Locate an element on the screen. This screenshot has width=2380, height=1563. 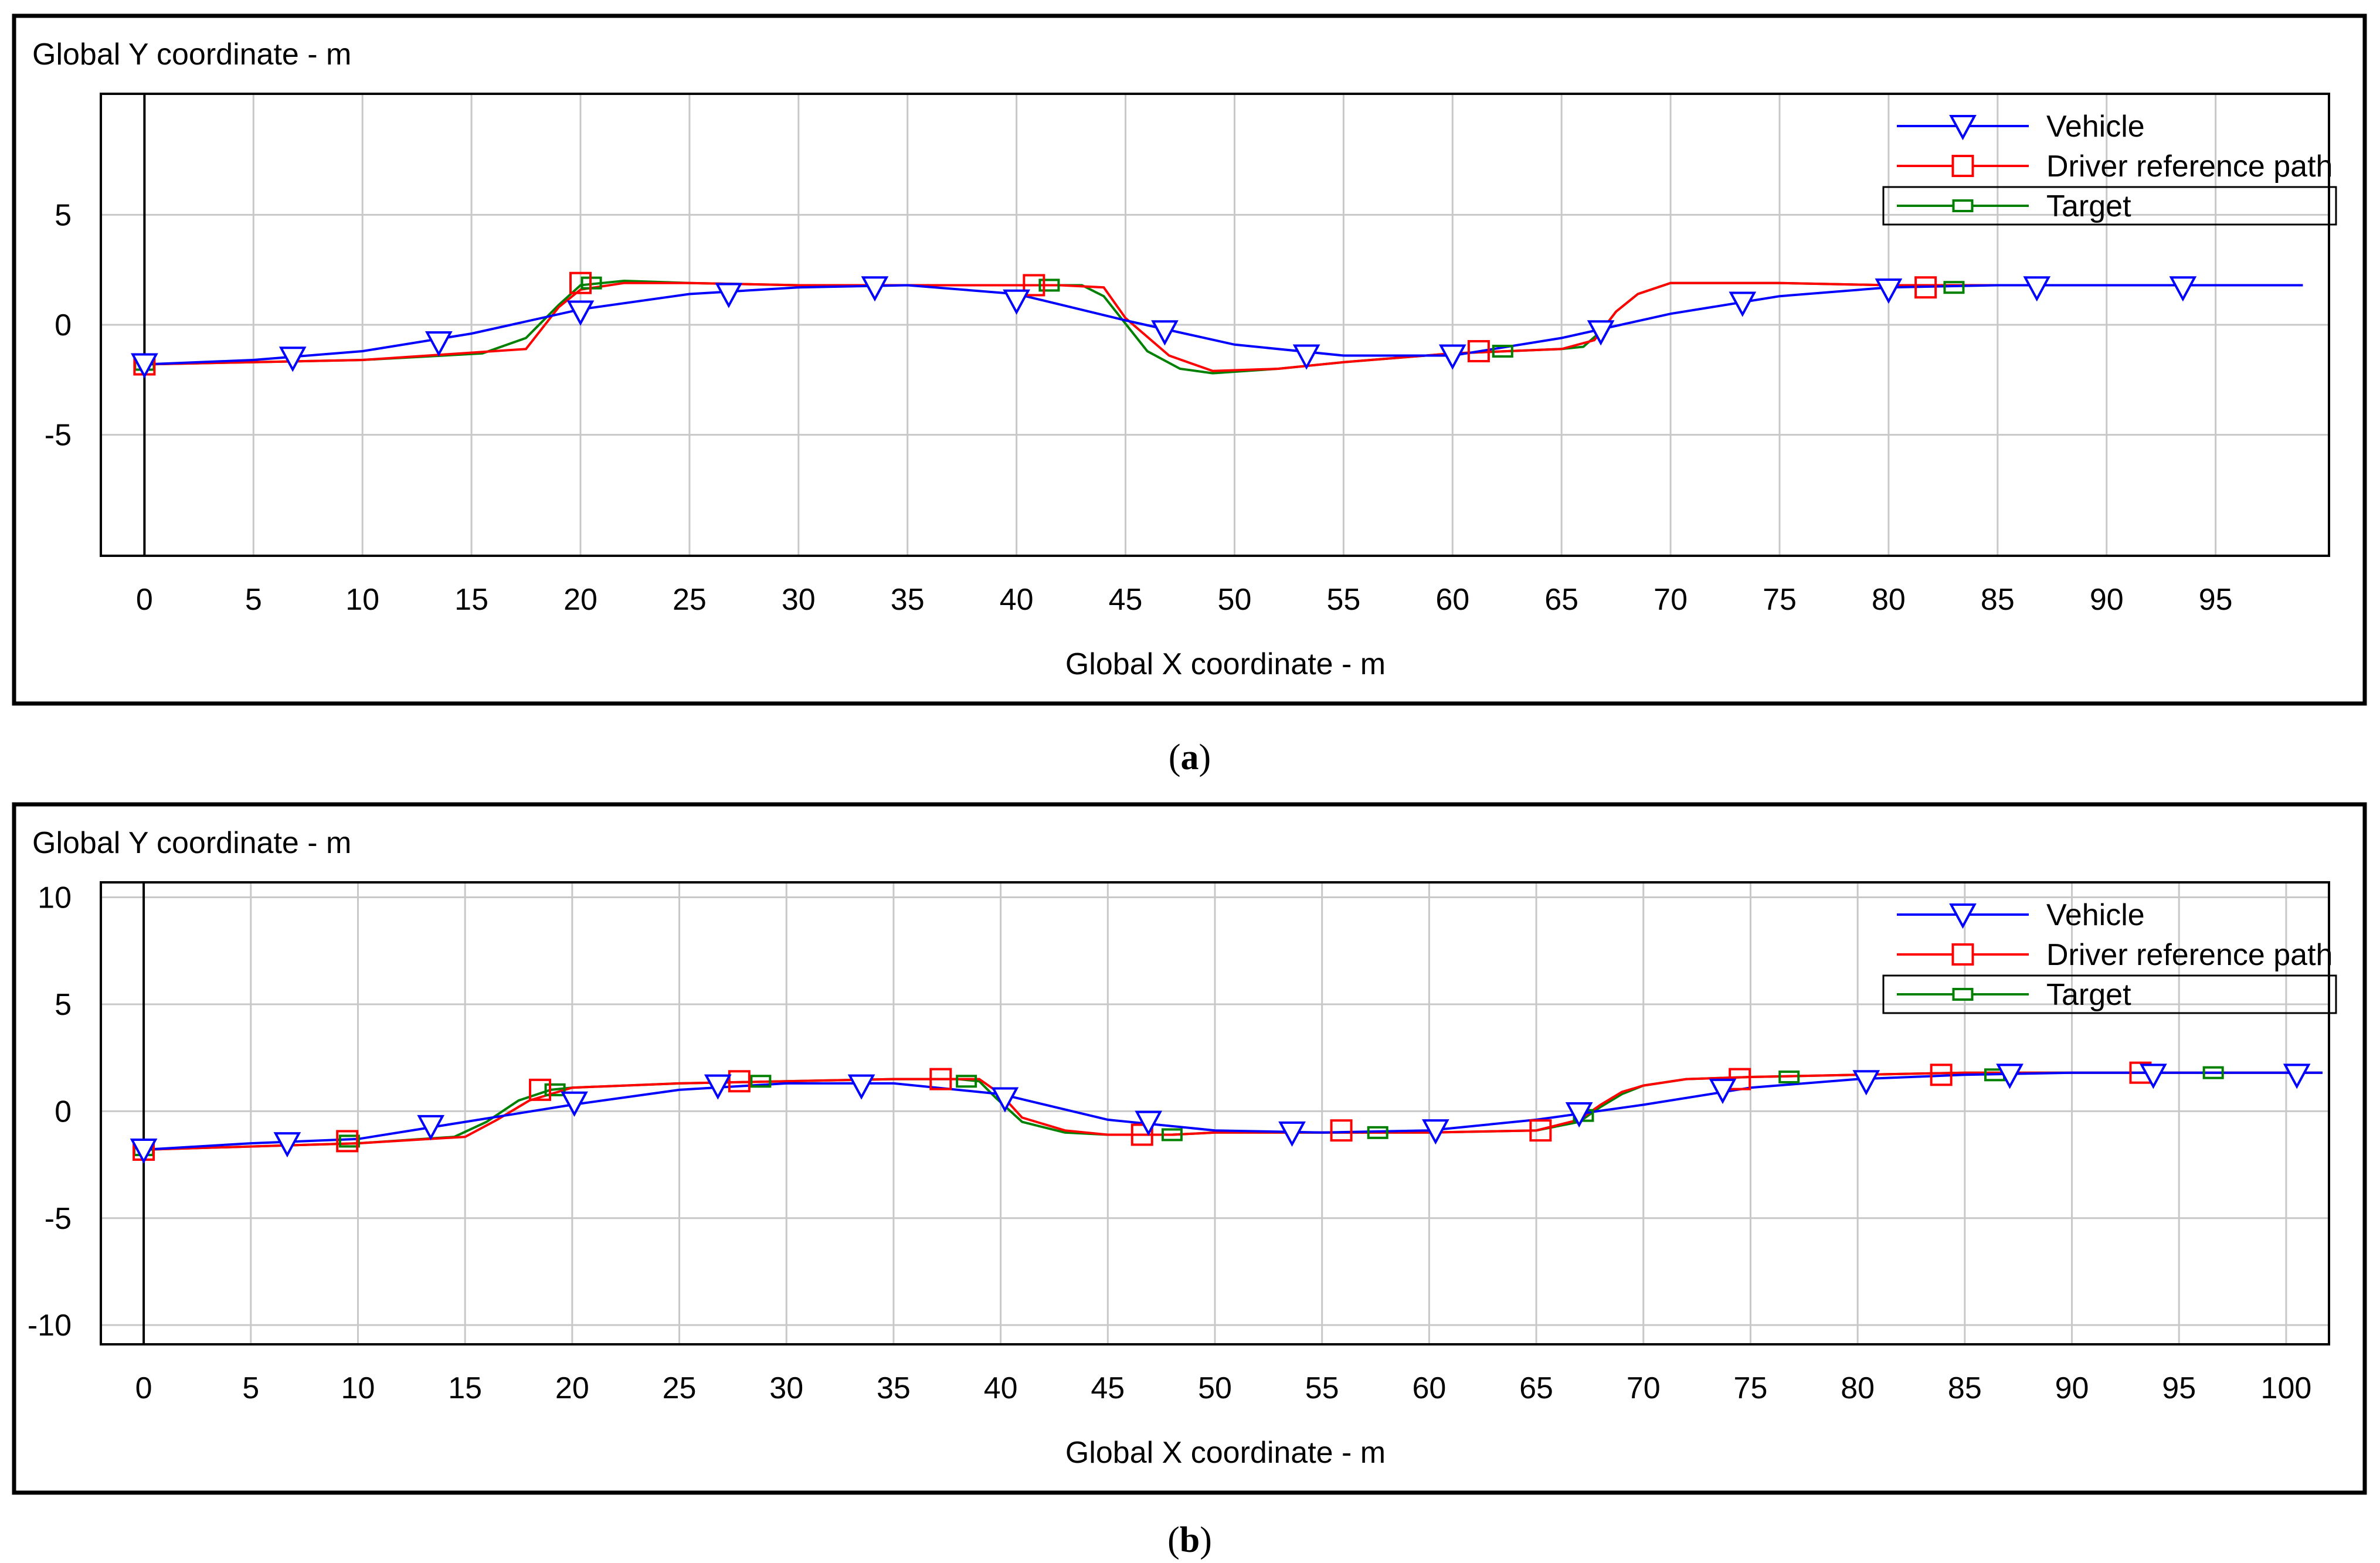
panel-b-xtick-label-12: 60 is located at coordinates (1429, 1388).